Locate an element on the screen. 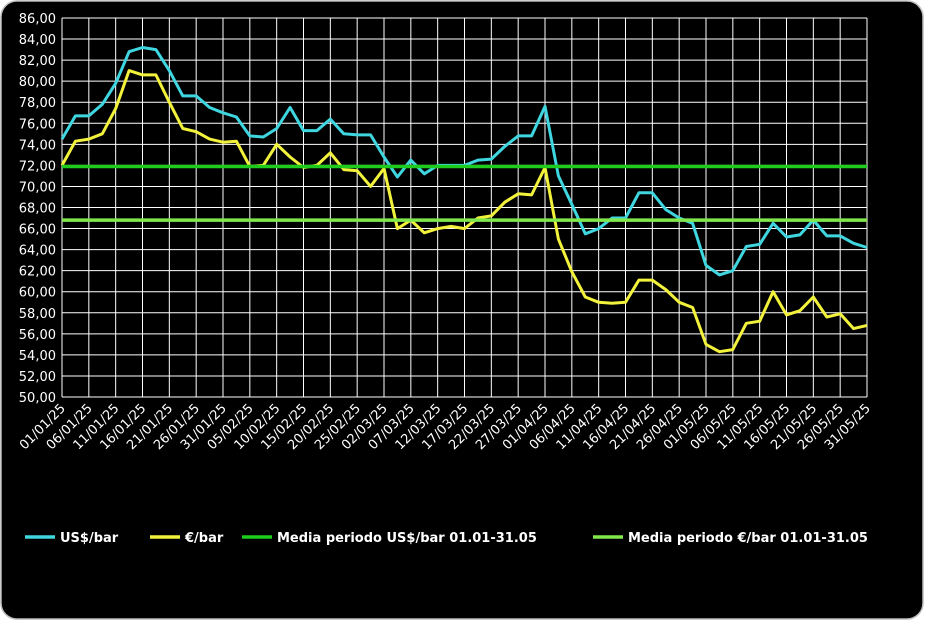 Image resolution: width=925 pixels, height=621 pixels. y-tick-label: 84,00 is located at coordinates (37, 40).